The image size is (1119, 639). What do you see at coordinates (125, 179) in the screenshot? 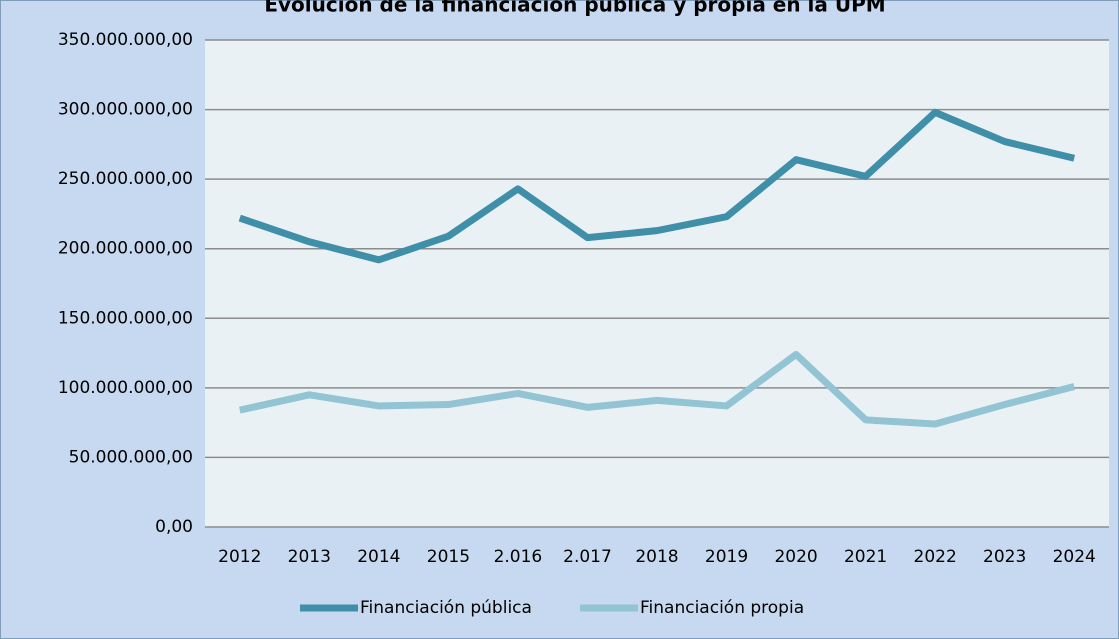
I see `y-tick-label: 250.000.000,00` at bounding box center [125, 179].